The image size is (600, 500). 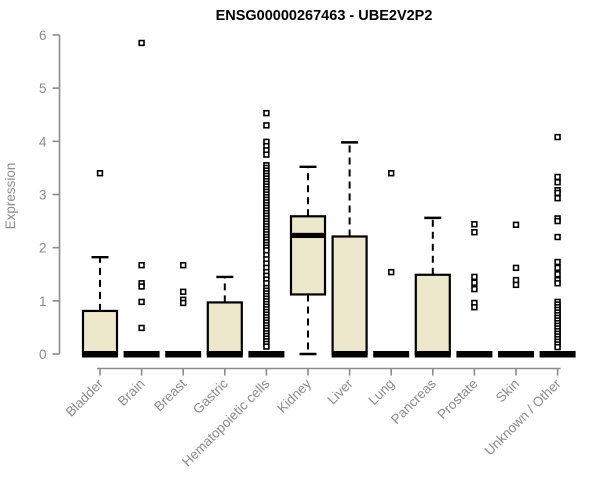 I want to click on x-tick-label: Skin, so click(x=507, y=390).